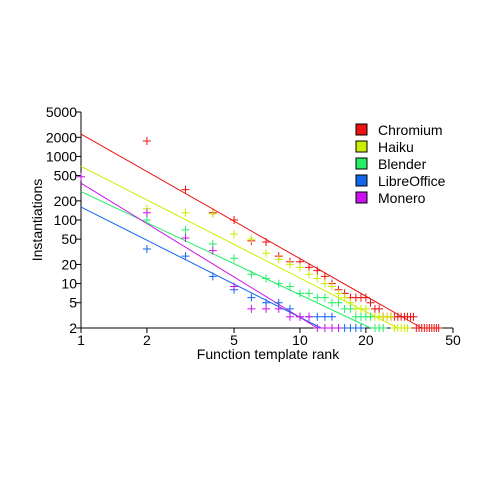 Image resolution: width=480 pixels, height=480 pixels. I want to click on y-tick-label: 1000, so click(61, 156).